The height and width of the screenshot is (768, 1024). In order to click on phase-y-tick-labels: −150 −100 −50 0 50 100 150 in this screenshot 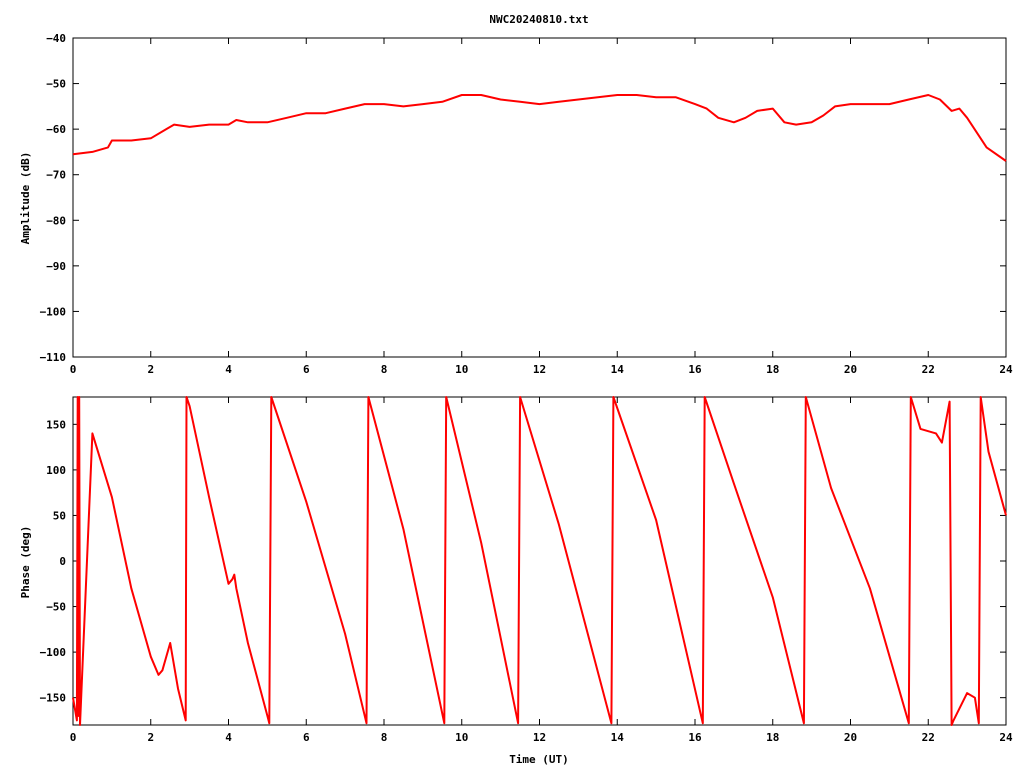, I will do `click(53, 561)`.